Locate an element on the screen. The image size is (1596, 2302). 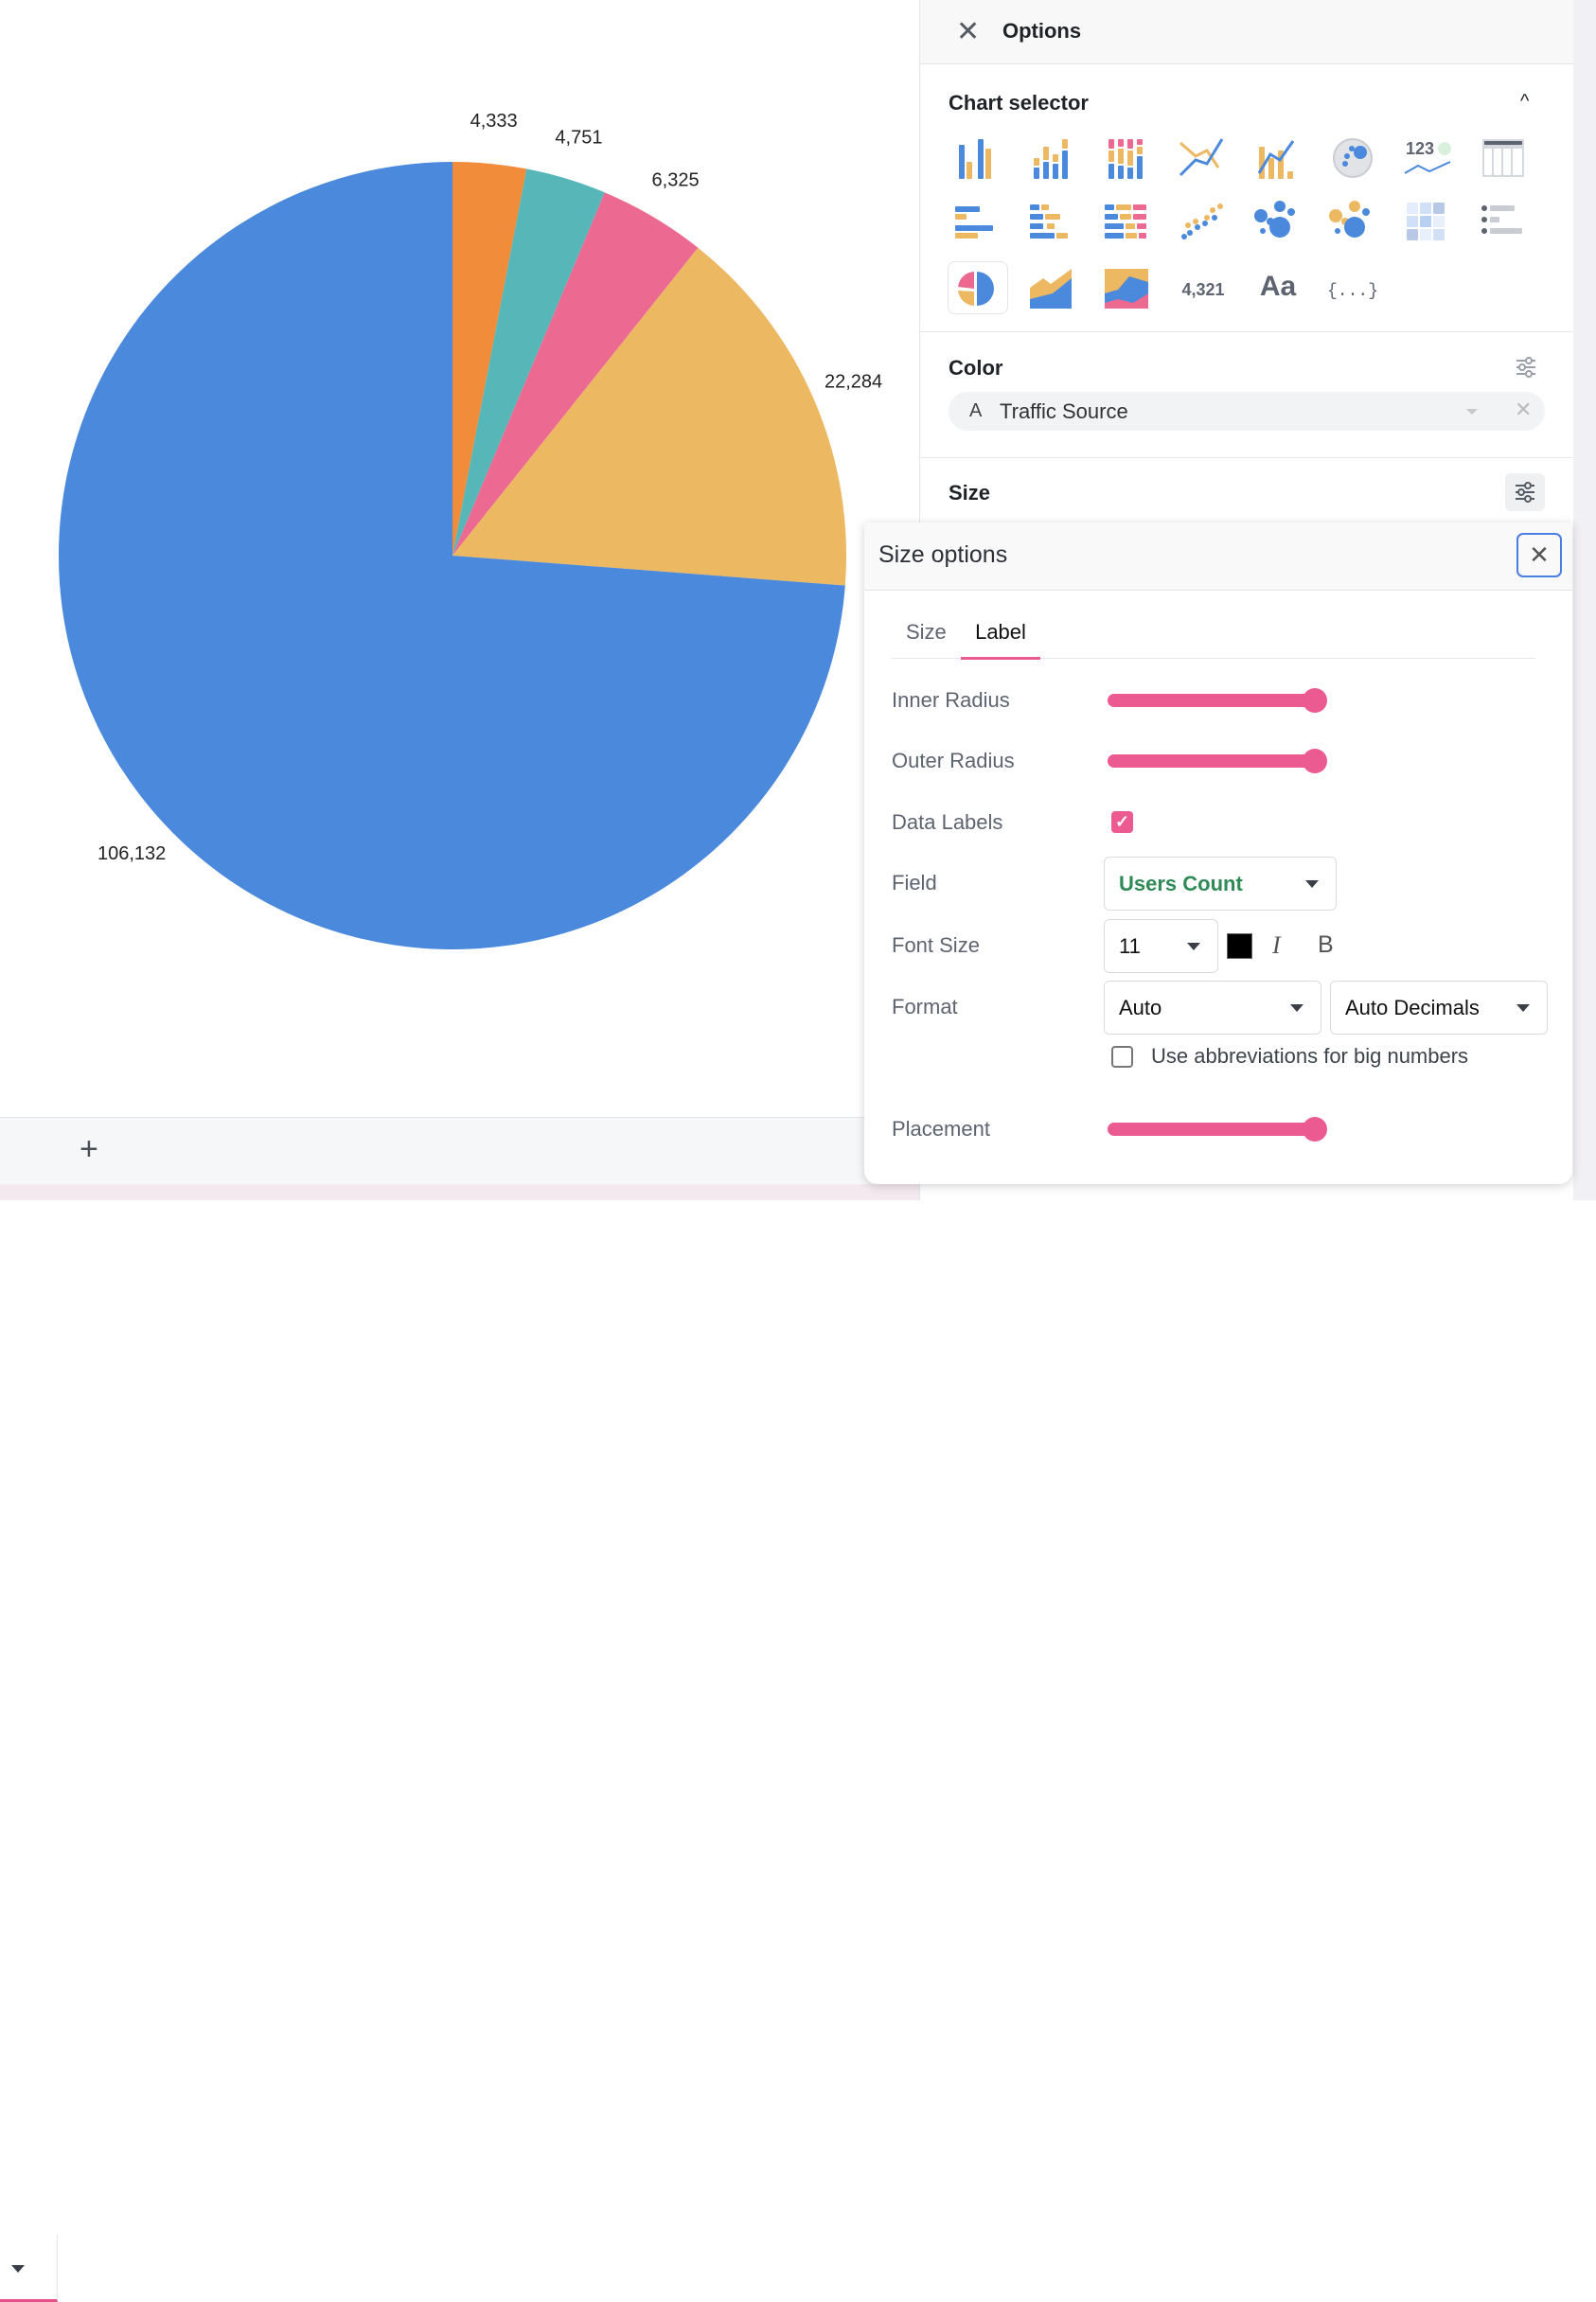
chart-type-json-icon: {...} is located at coordinates (1352, 287).